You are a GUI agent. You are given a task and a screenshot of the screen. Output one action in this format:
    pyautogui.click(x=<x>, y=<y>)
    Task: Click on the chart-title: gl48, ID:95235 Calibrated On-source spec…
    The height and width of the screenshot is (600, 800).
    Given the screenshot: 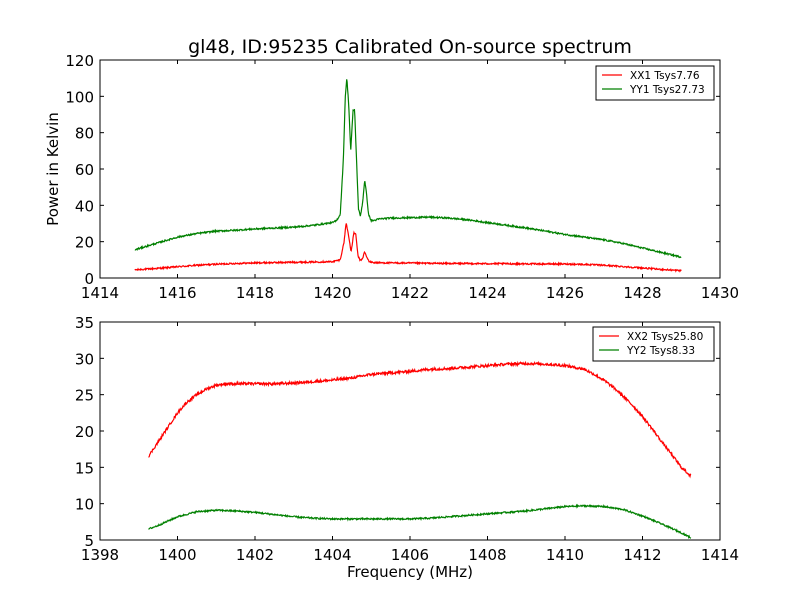 What is the action you would take?
    pyautogui.click(x=410, y=47)
    